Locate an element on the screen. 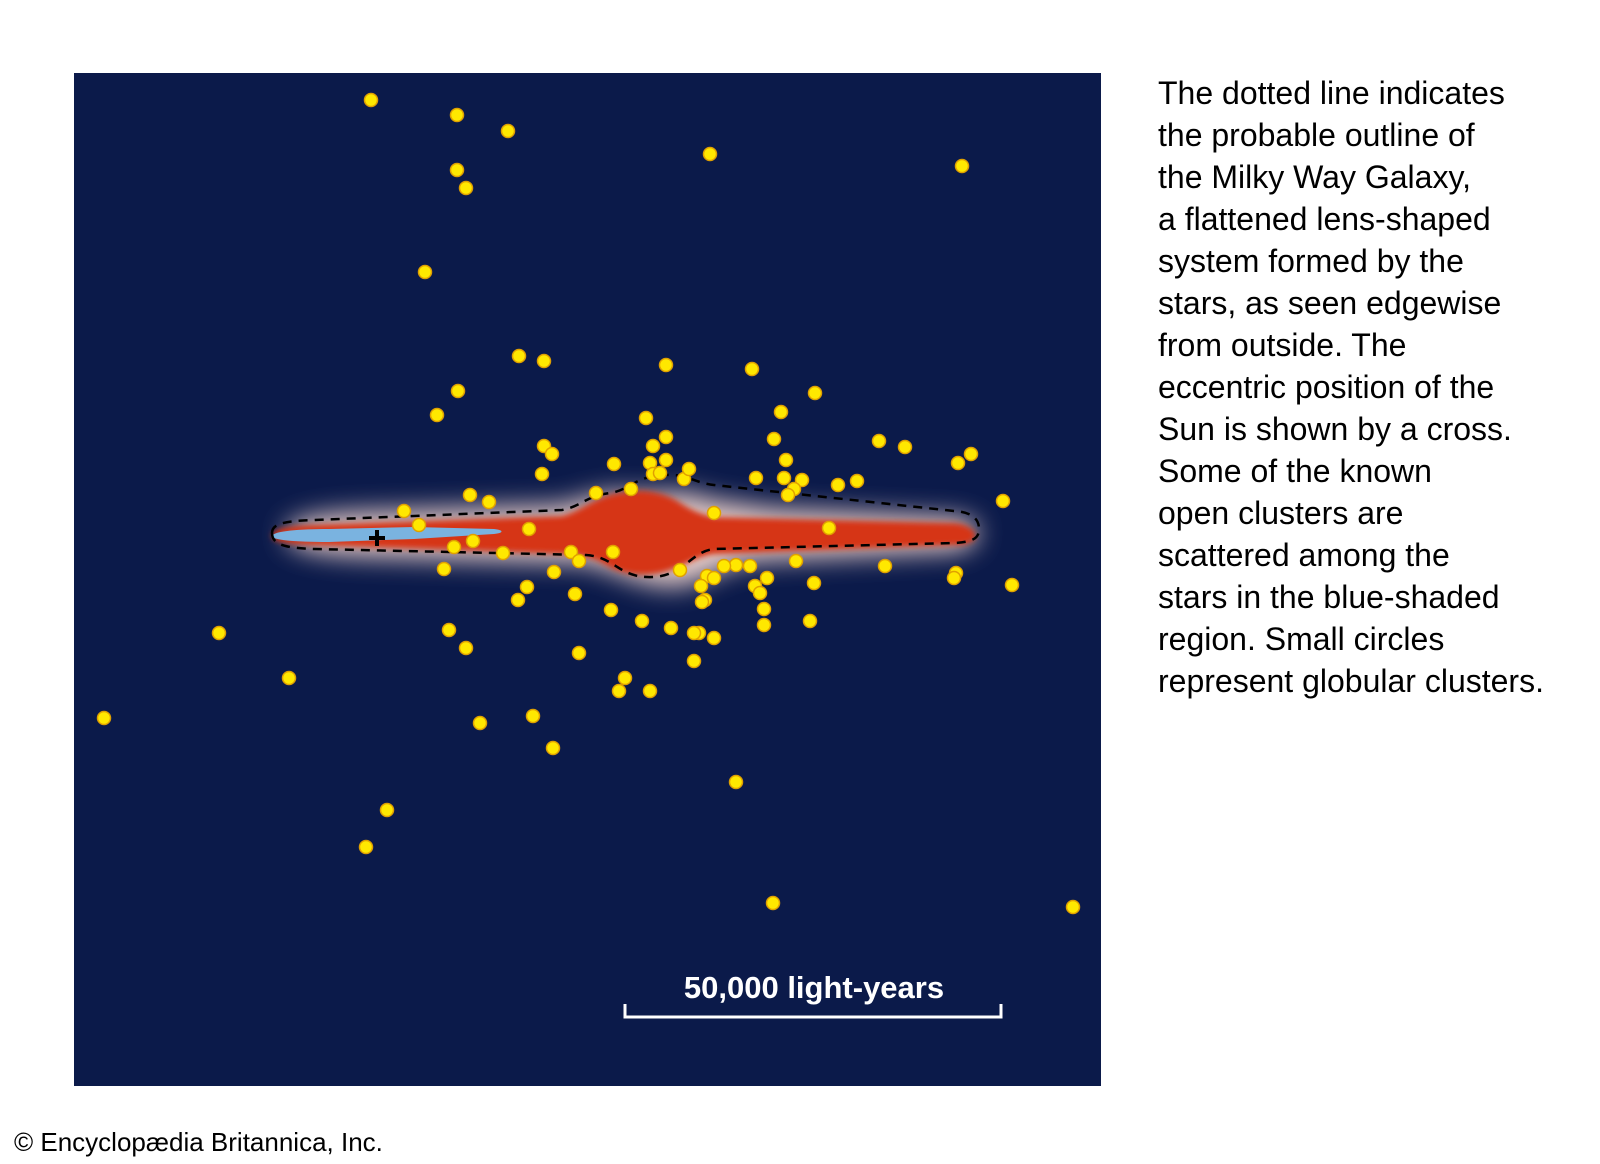 This screenshot has width=1600, height=1164. caption-line: Sun is shown by a cross. is located at coordinates (1335, 429).